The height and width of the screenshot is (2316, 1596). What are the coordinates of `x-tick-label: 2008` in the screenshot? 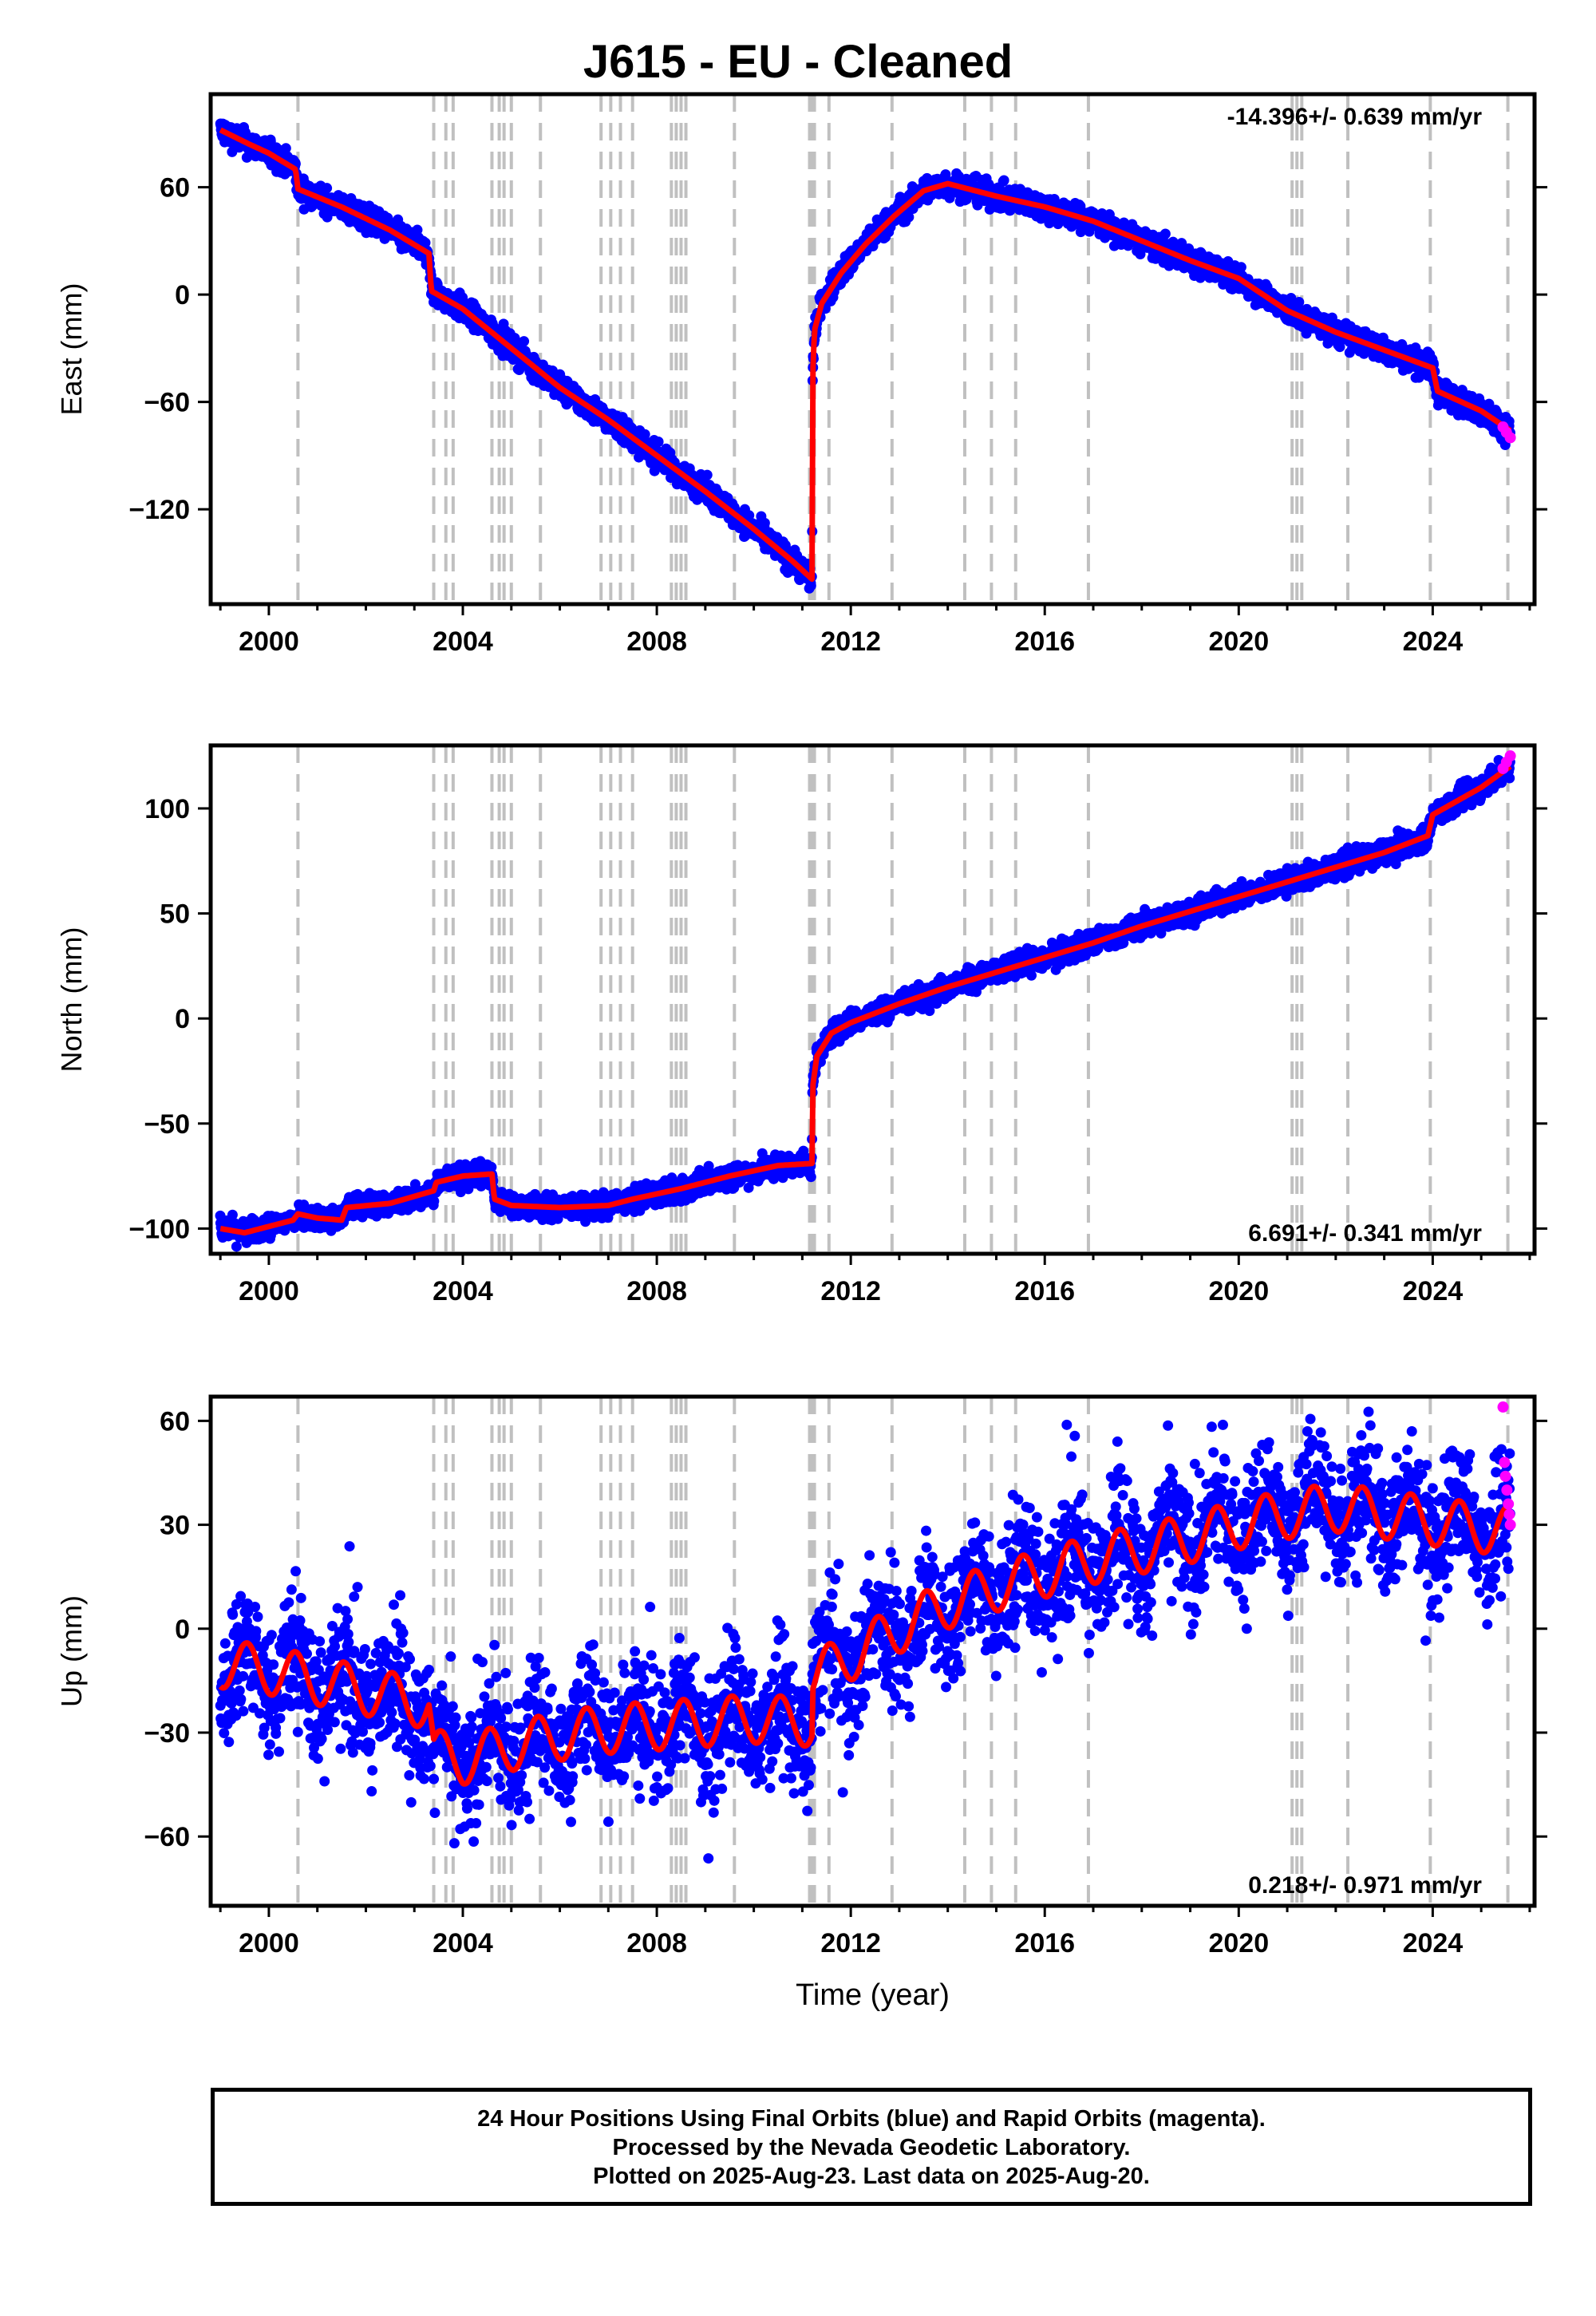 It's located at (656, 641).